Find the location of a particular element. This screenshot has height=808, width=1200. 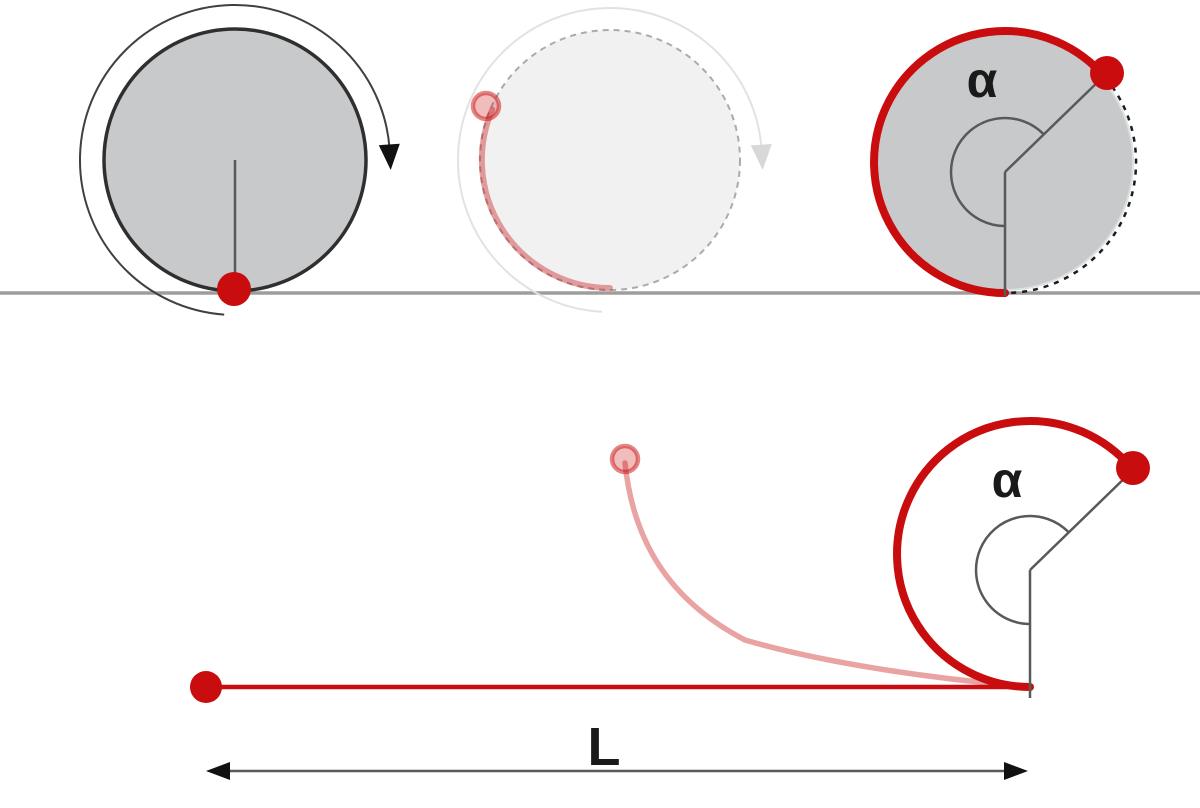

string-end-dot is located at coordinates (206, 687).